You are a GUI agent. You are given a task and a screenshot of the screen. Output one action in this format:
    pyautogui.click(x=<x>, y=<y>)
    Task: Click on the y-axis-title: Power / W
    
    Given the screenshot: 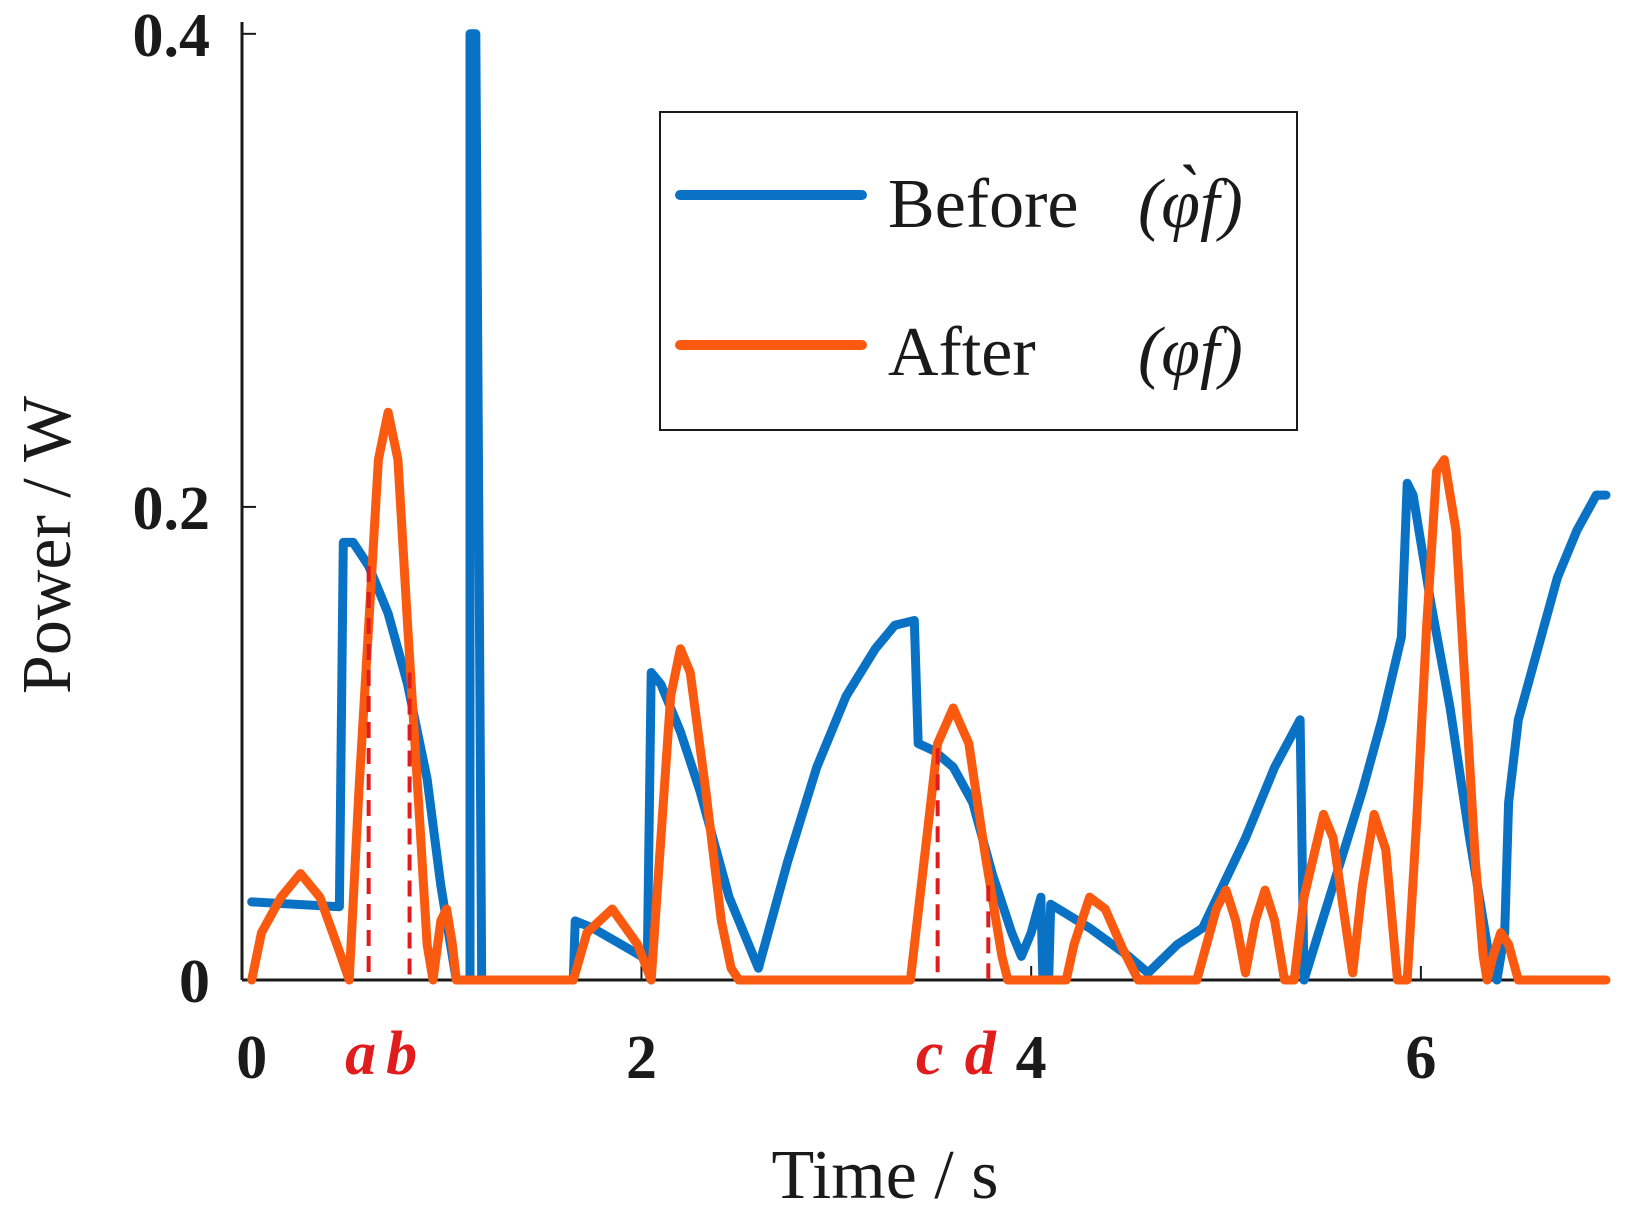 What is the action you would take?
    pyautogui.click(x=47, y=545)
    